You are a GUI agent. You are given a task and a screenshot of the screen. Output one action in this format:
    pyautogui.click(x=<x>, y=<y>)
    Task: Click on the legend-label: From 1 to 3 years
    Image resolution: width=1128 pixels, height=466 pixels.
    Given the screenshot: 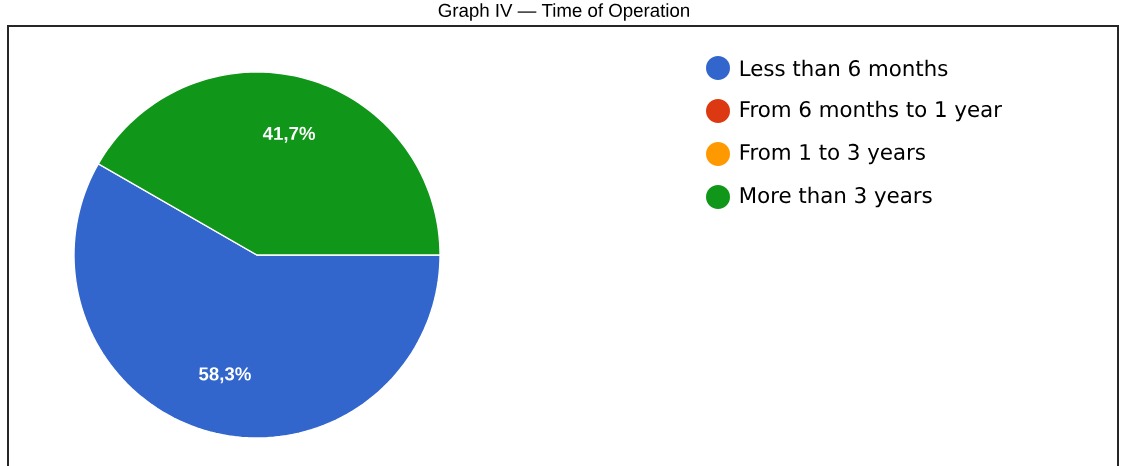 What is the action you would take?
    pyautogui.click(x=832, y=154)
    